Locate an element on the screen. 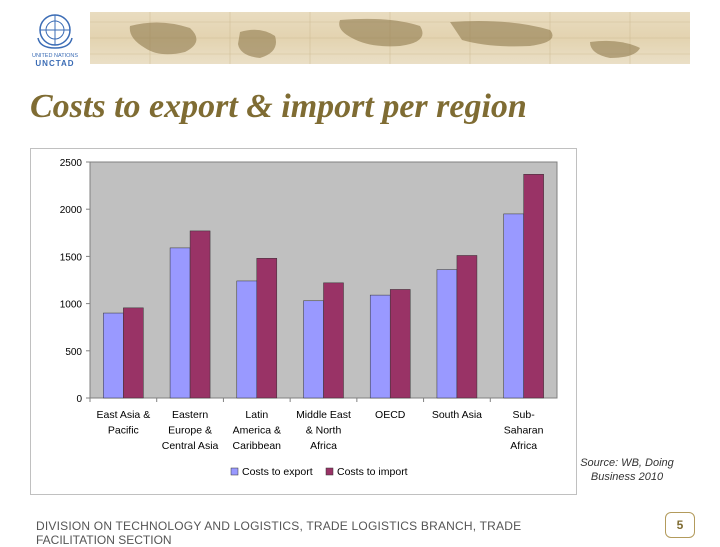 This screenshot has width=720, height=547. map-decoration-icon is located at coordinates (390, 38).